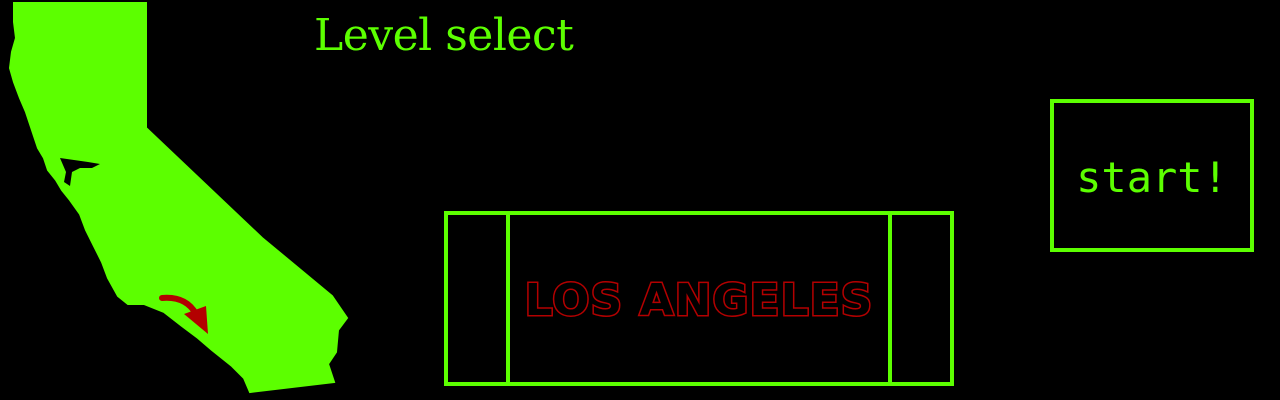  Describe the element at coordinates (477, 298) in the screenshot. I see `previous-level-button` at that location.